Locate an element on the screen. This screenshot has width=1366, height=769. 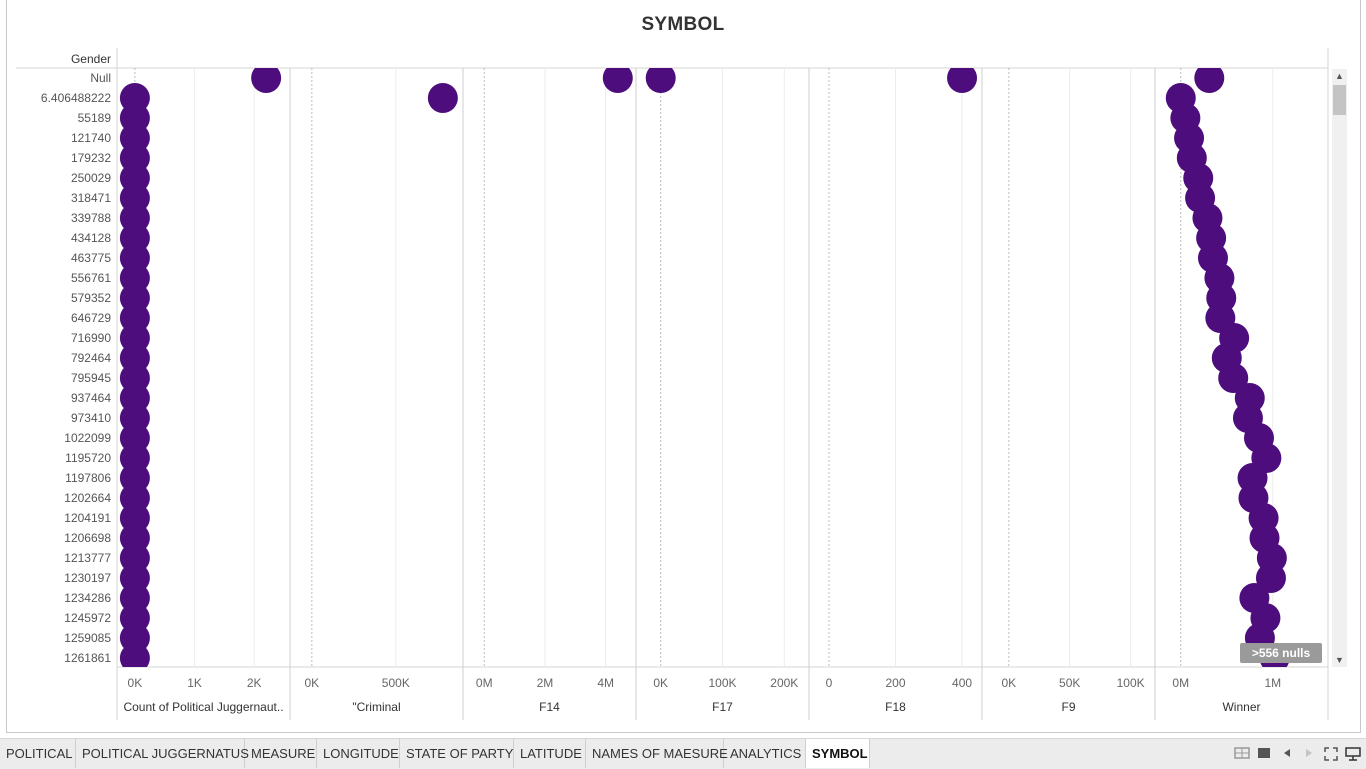
row-label: Null is located at coordinates (100, 78).